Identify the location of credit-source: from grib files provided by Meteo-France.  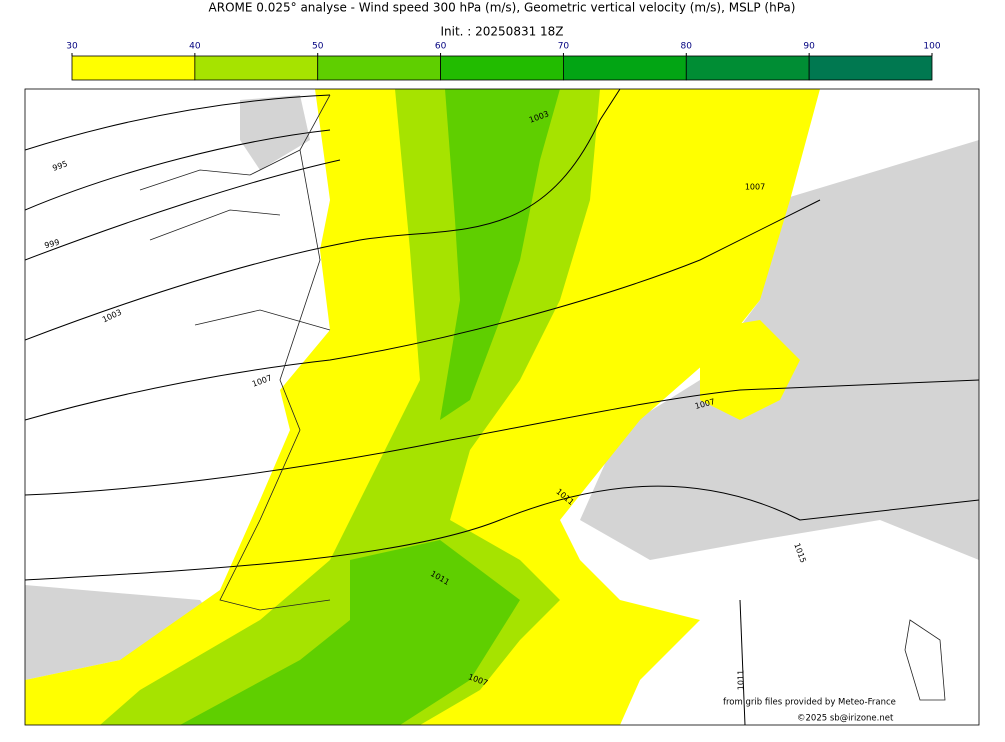
(809, 703).